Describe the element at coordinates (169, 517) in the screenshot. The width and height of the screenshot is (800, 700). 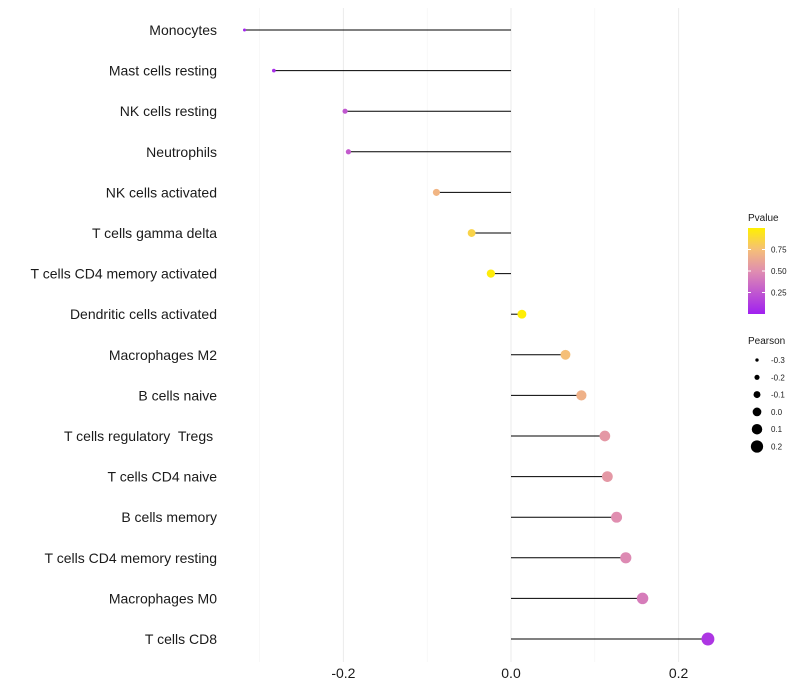
I see `category-label: B cells memory` at that location.